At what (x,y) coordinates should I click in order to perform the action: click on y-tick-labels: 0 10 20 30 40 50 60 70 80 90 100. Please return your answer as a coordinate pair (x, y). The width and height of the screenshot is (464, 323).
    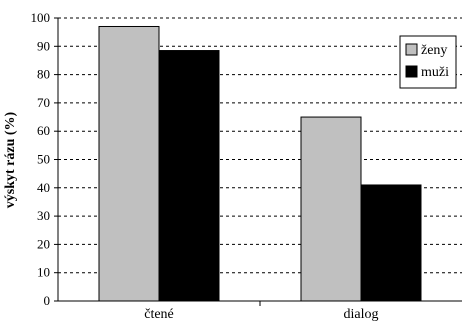
    Looking at the image, I should click on (41, 159).